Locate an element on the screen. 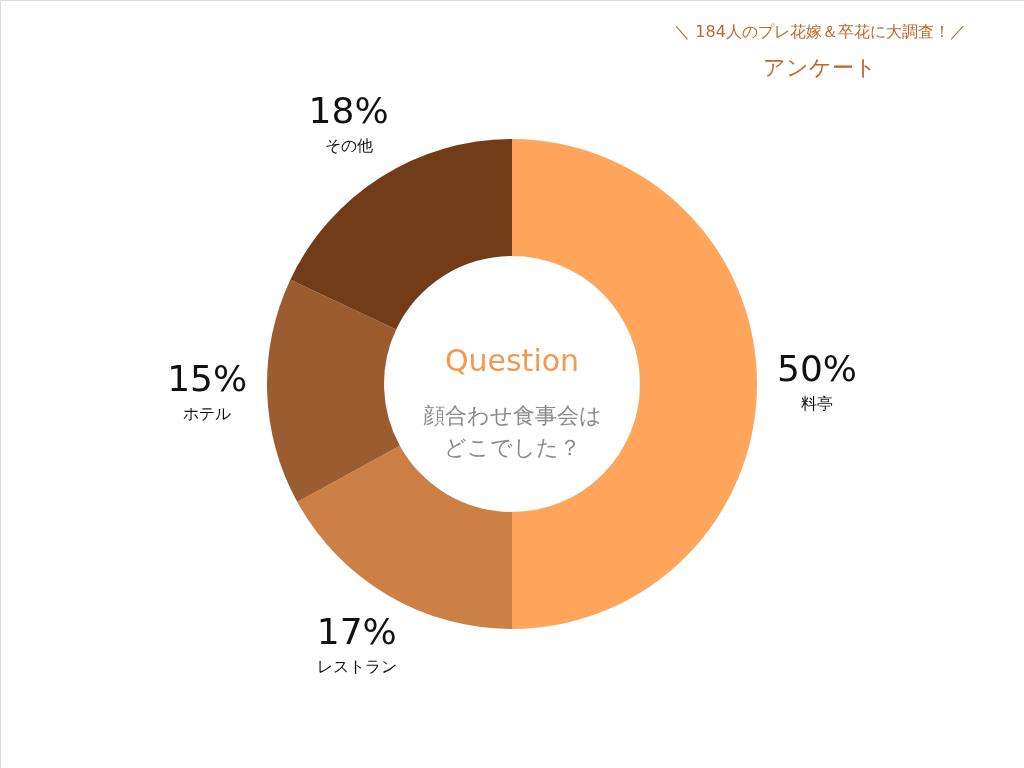  slice-label: 料亭 is located at coordinates (817, 403).